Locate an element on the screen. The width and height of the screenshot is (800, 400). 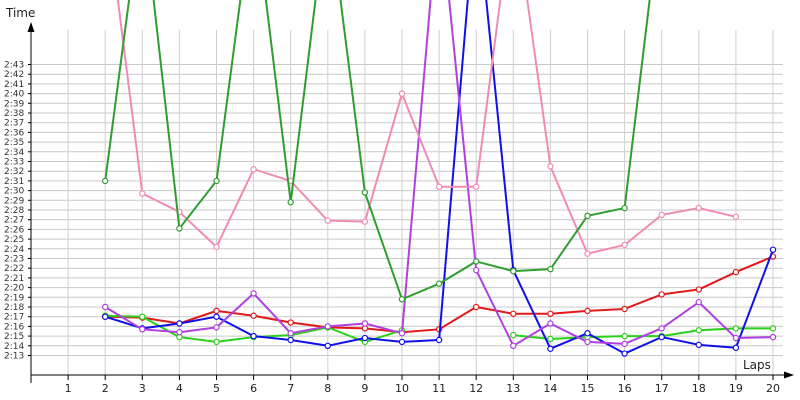
y-tick-label: 2:39 is located at coordinates (14, 104).